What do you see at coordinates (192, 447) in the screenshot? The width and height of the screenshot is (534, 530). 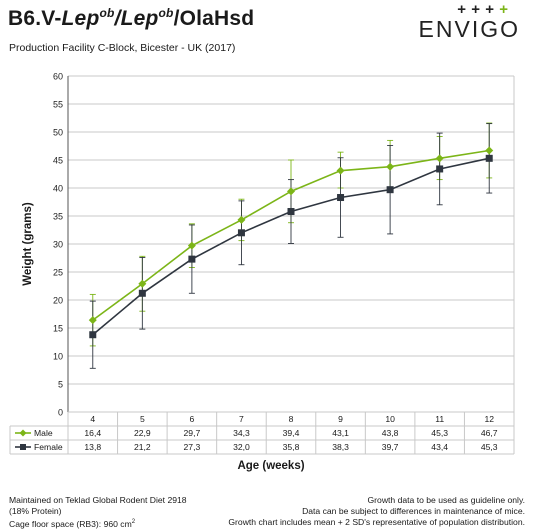 I see `data-label-female: 27,3` at bounding box center [192, 447].